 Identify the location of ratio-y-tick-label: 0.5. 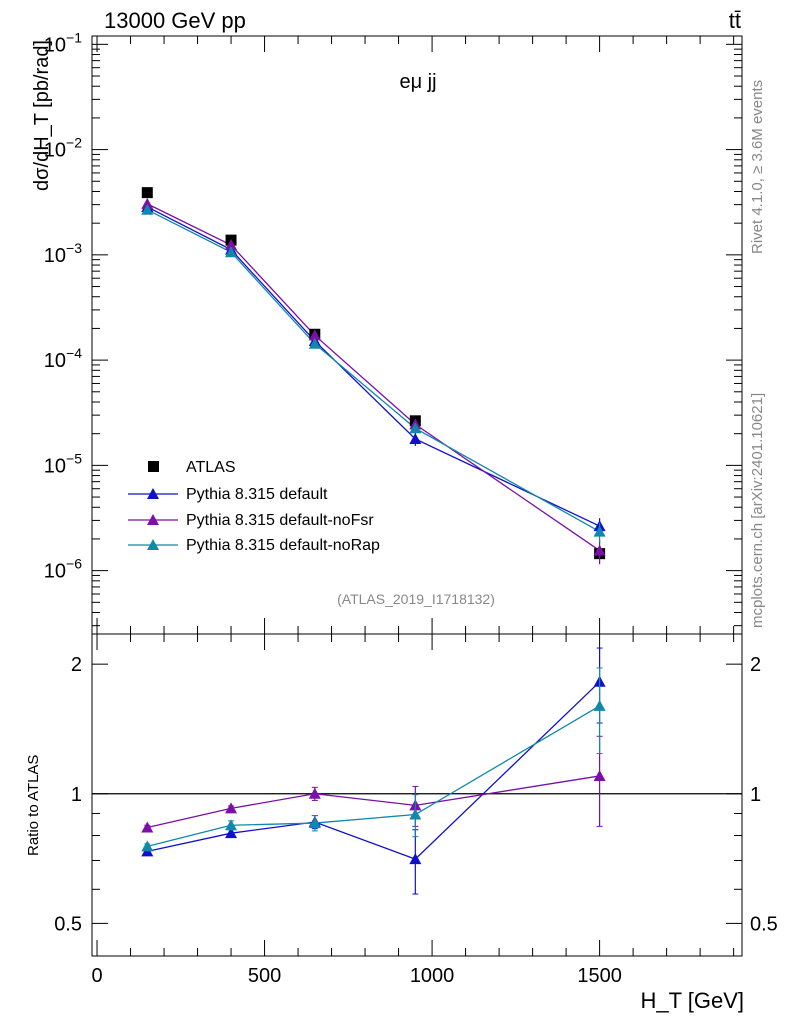
(68, 924).